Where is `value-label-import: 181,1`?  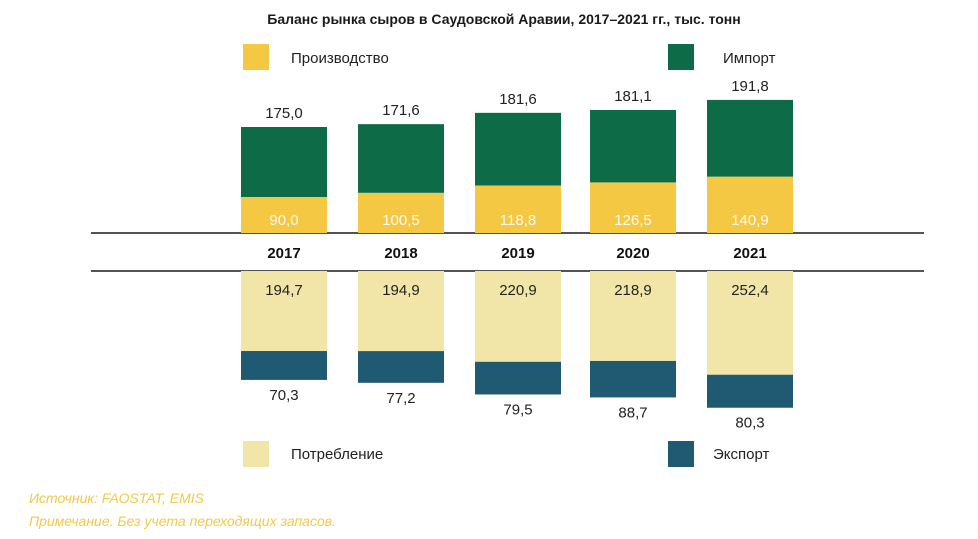 value-label-import: 181,1 is located at coordinates (633, 96).